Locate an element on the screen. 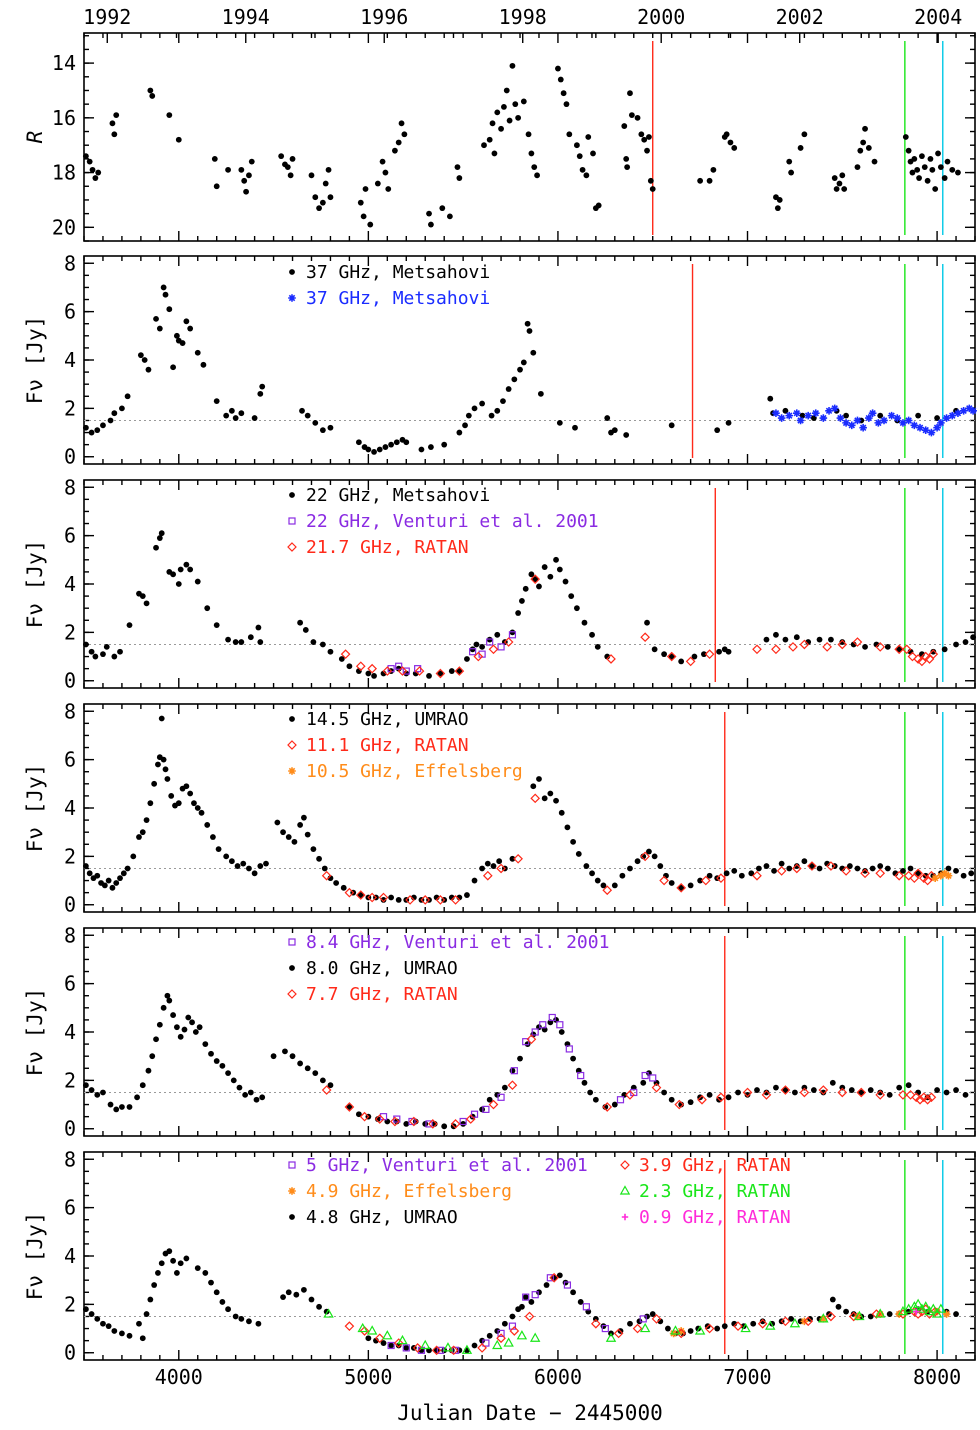 This screenshot has width=980, height=1430. series-black is located at coordinates (529, 604).